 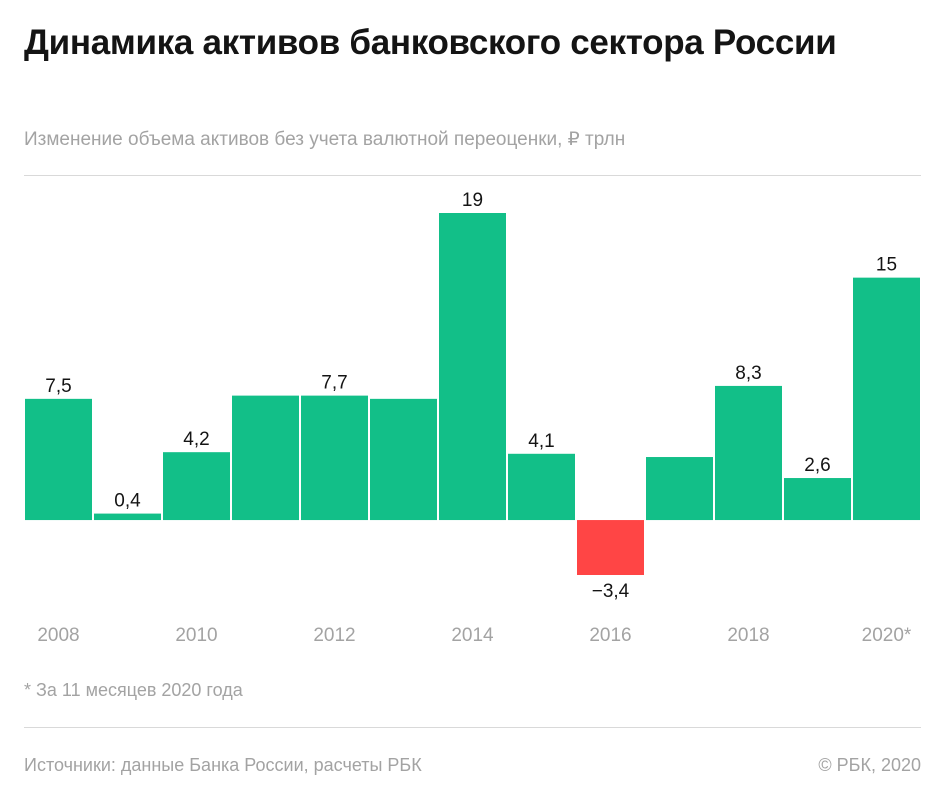 What do you see at coordinates (748, 453) in the screenshot?
I see `bar-2018` at bounding box center [748, 453].